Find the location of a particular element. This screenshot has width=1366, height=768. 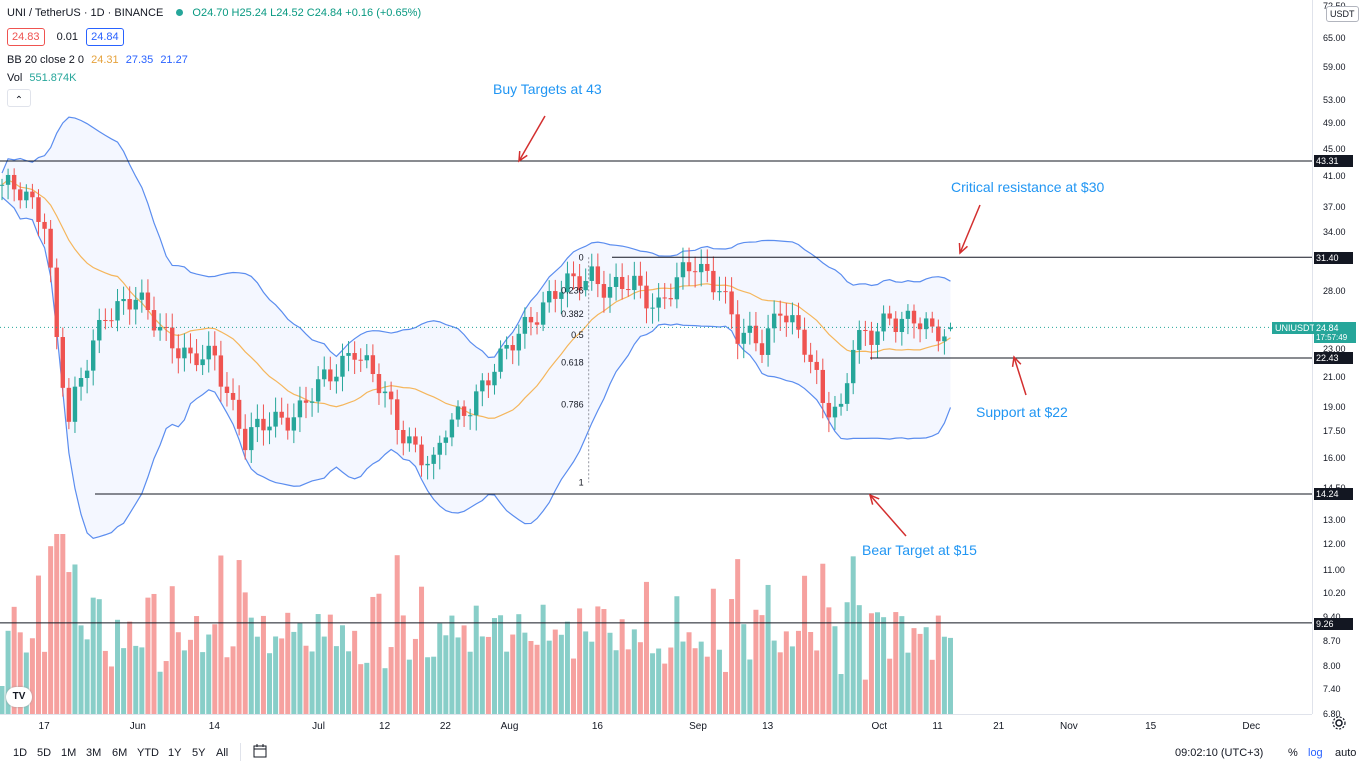

price-axis-label: 59.00 is located at coordinates (1334, 67).